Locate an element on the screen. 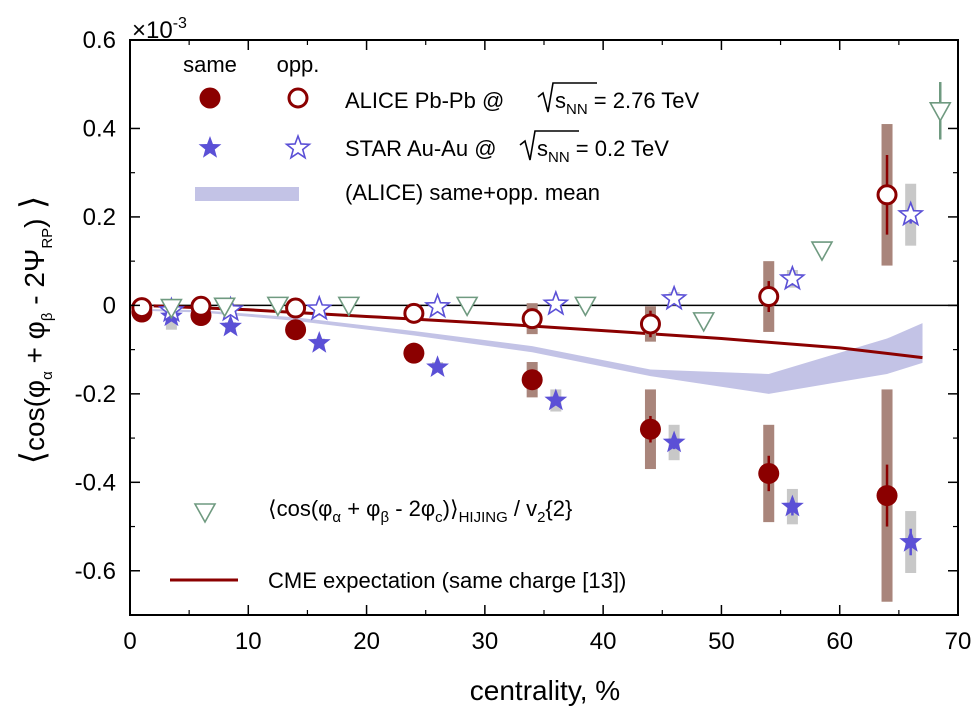 The height and width of the screenshot is (715, 980). mean-band-layer is located at coordinates (532, 351).